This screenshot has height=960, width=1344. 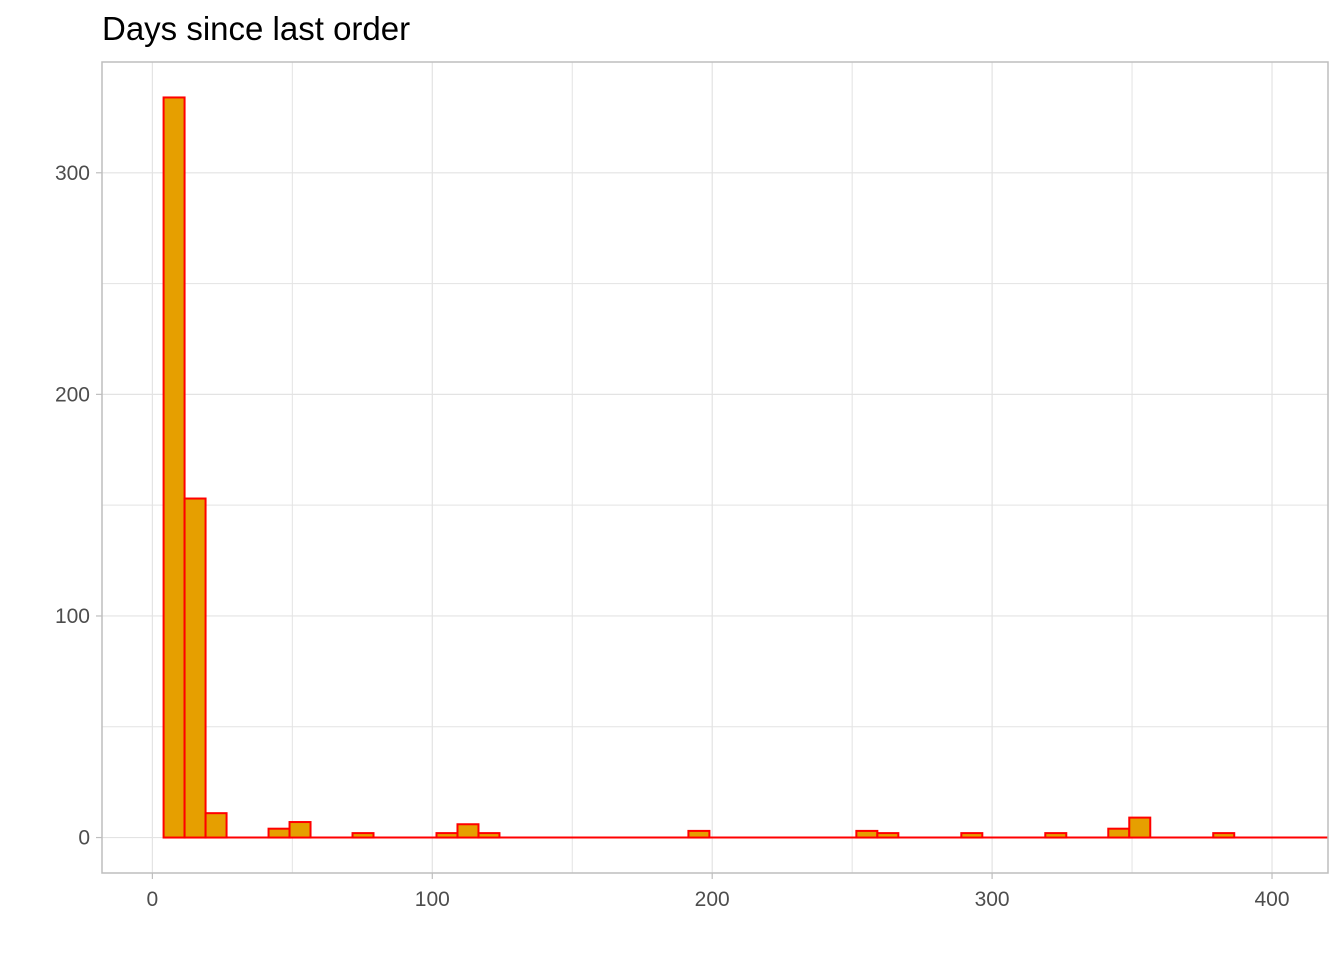 What do you see at coordinates (72, 394) in the screenshot?
I see `y-tick-label: 200` at bounding box center [72, 394].